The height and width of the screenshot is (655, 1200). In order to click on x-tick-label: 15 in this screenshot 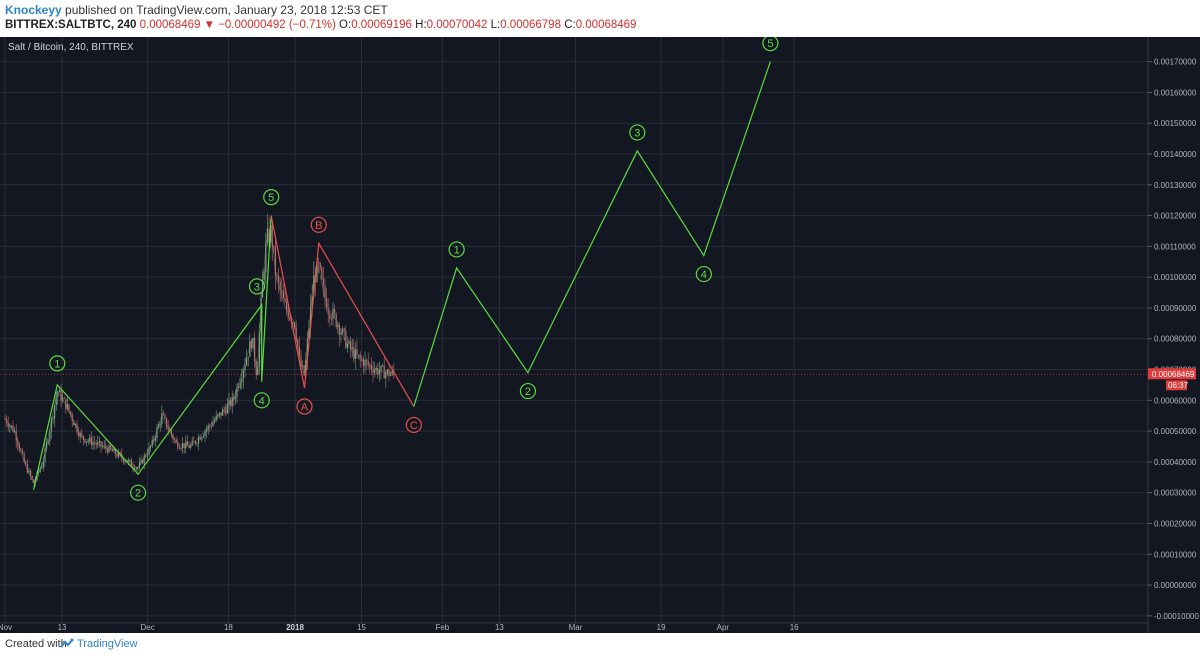, I will do `click(361, 627)`.